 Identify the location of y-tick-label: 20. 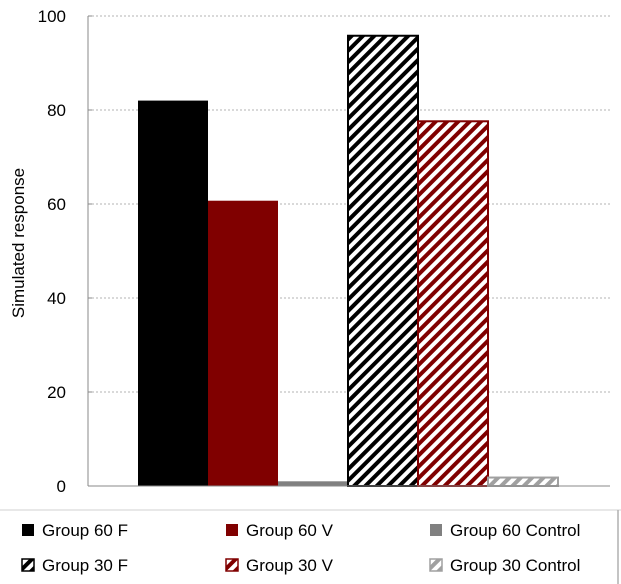
(56, 392).